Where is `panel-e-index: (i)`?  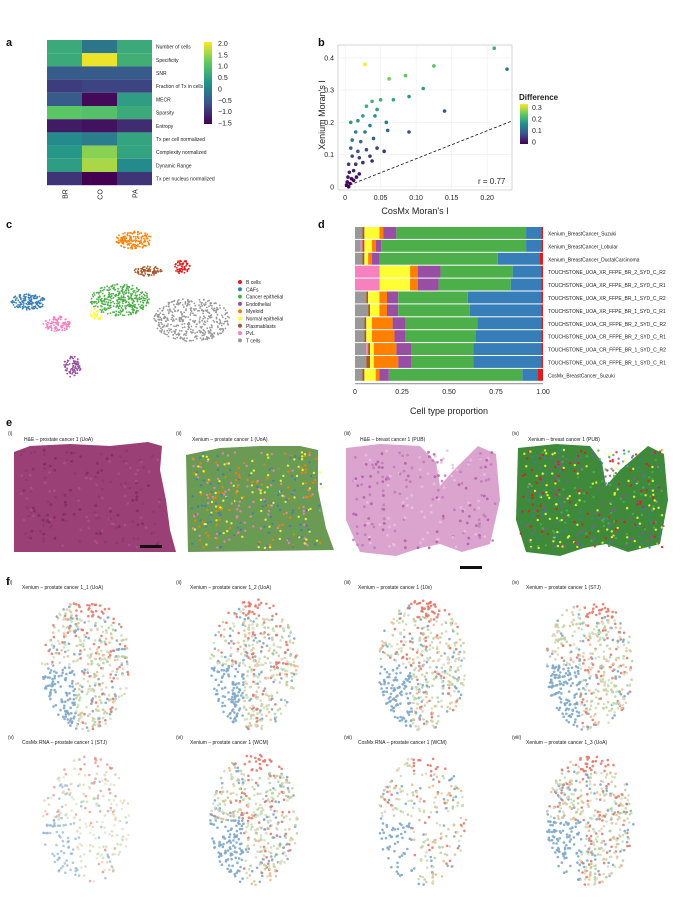
panel-e-index: (i) is located at coordinates (10, 434).